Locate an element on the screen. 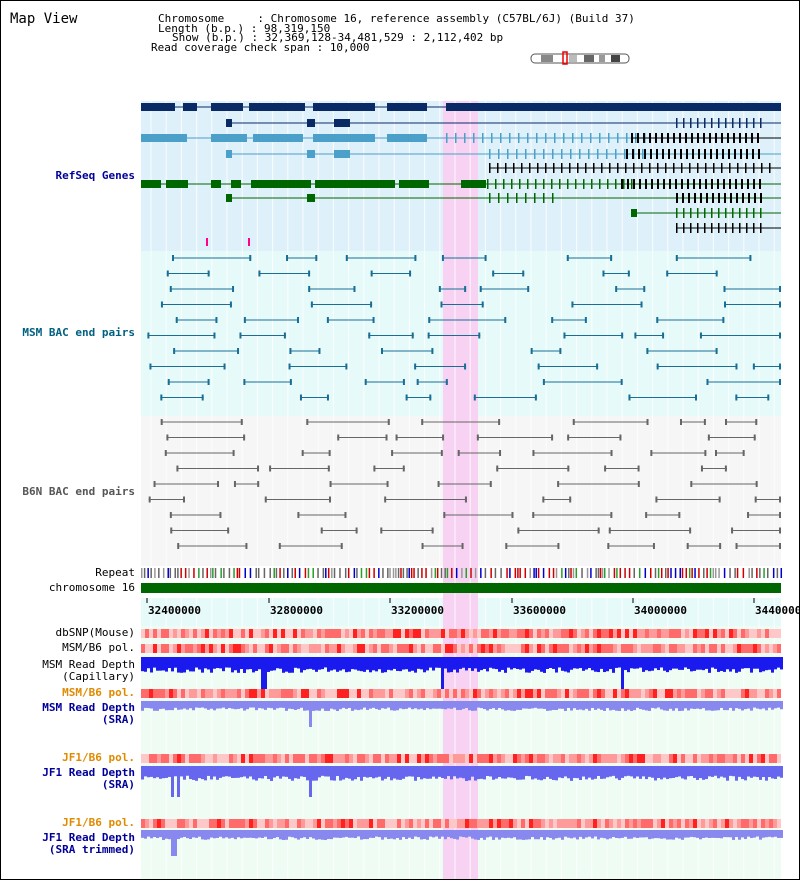 The height and width of the screenshot is (880, 800). track-label-refseq: RefSeq Genes is located at coordinates (95, 175).